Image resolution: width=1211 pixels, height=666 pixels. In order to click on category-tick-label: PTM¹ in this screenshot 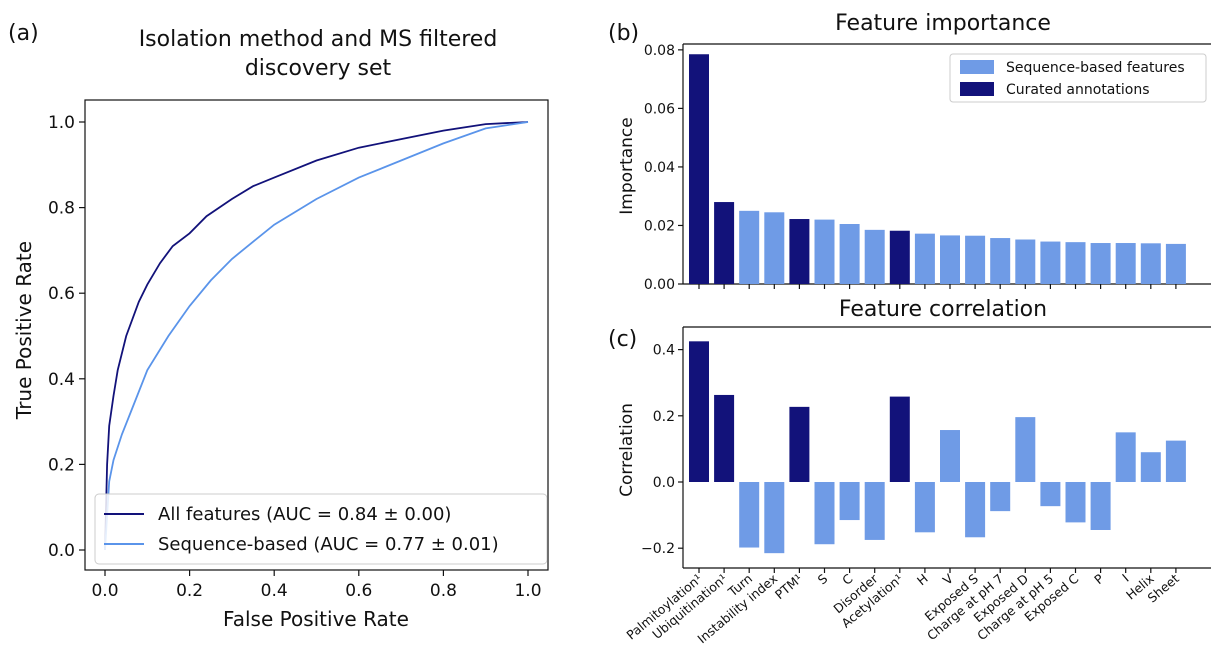, I will do `click(788, 586)`.